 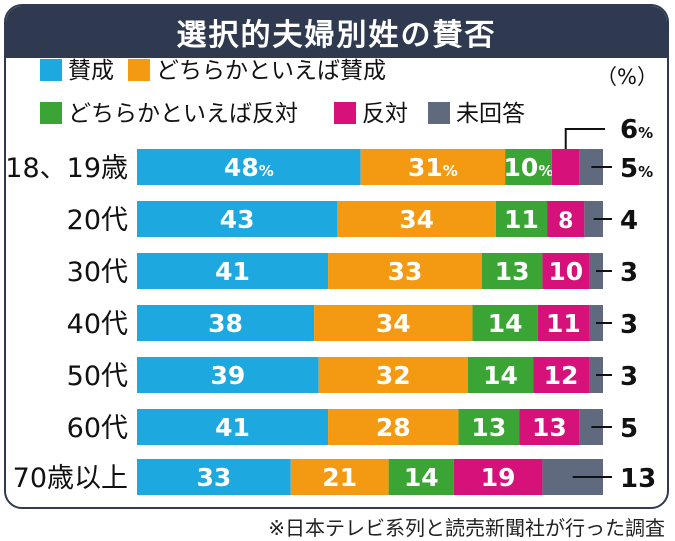 I want to click on data-label-4-3: 12, so click(x=561, y=375).